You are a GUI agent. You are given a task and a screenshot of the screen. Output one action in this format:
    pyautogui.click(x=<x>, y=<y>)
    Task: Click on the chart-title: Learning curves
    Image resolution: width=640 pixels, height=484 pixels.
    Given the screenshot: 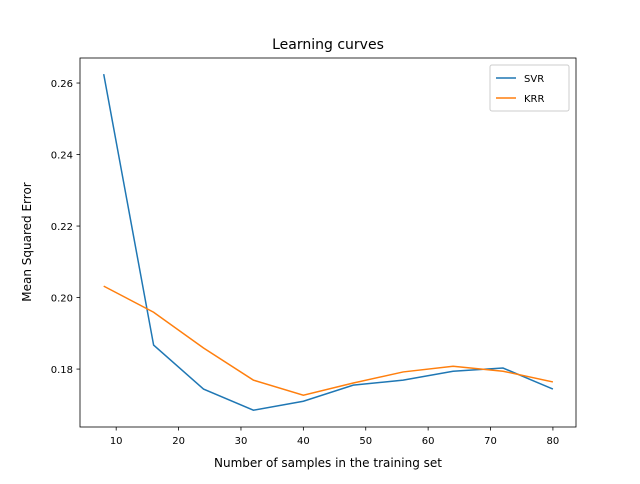 What is the action you would take?
    pyautogui.click(x=328, y=45)
    